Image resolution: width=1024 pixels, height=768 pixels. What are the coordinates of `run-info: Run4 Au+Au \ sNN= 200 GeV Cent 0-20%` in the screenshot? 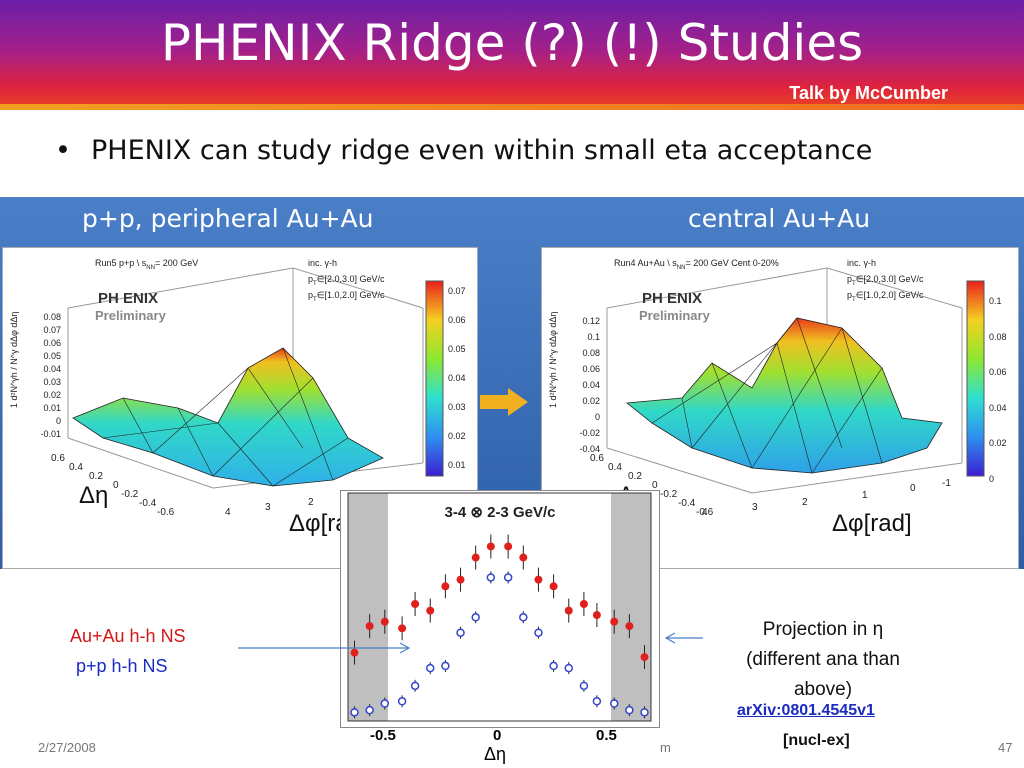 It's located at (696, 264).